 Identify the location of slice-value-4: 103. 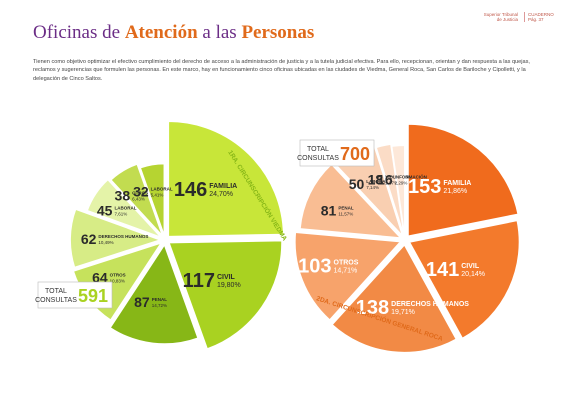
(314, 267).